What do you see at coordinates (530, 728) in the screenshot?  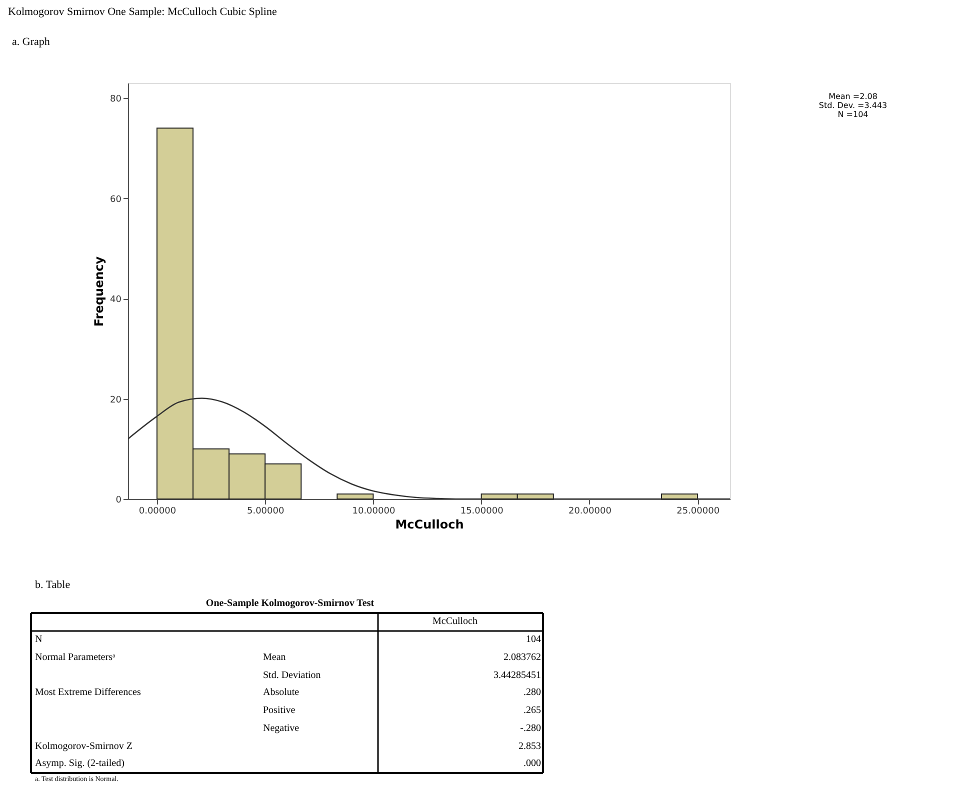 I see `text: -.280` at bounding box center [530, 728].